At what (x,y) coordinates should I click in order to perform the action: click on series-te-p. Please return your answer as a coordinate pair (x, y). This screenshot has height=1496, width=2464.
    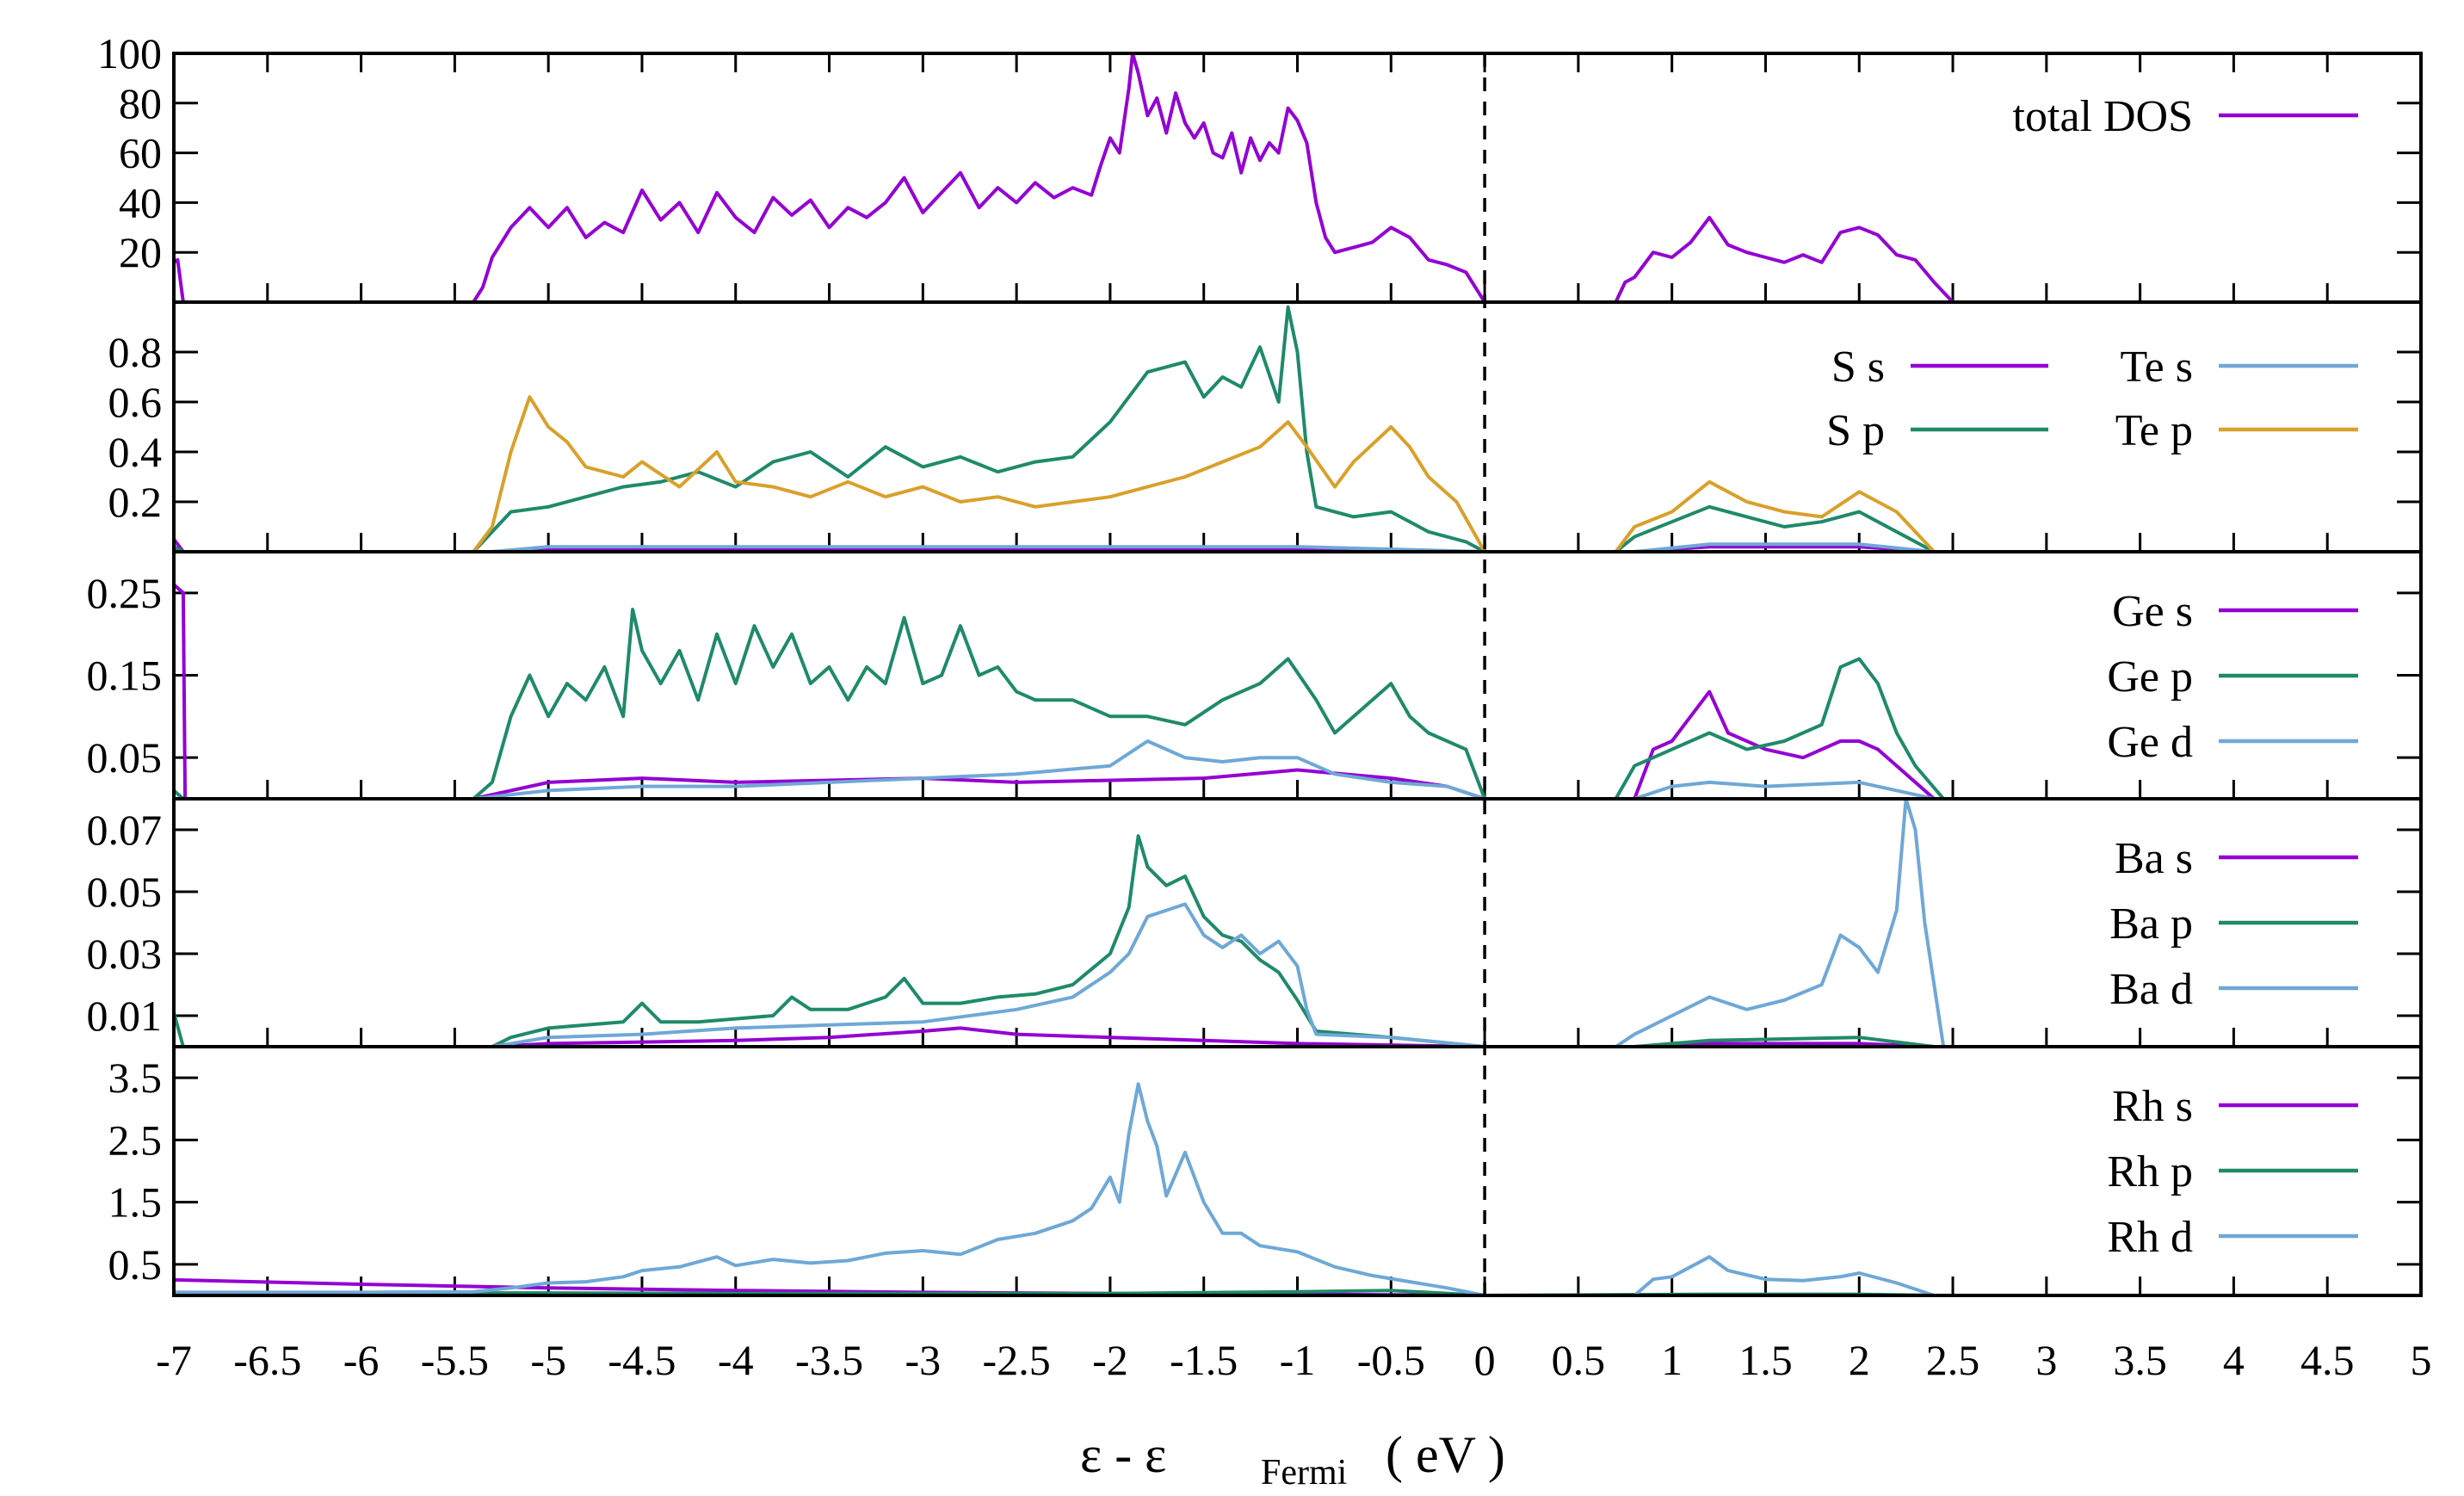
    Looking at the image, I should click on (1055, 474).